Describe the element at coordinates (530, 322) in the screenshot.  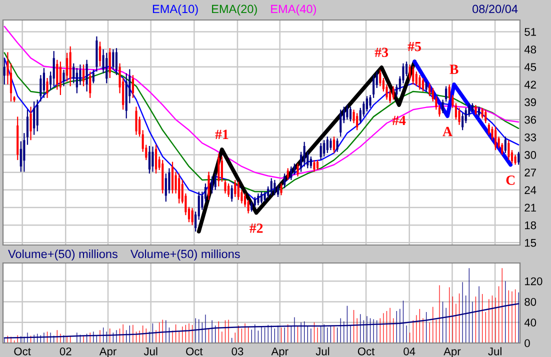
I see `y-tick-label: 40` at that location.